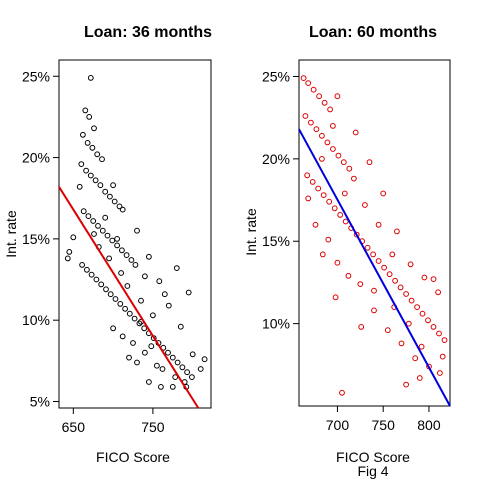 This screenshot has height=480, width=480. I want to click on y-axis: 5% 10% 15% 20% 25%, so click(40, 238).